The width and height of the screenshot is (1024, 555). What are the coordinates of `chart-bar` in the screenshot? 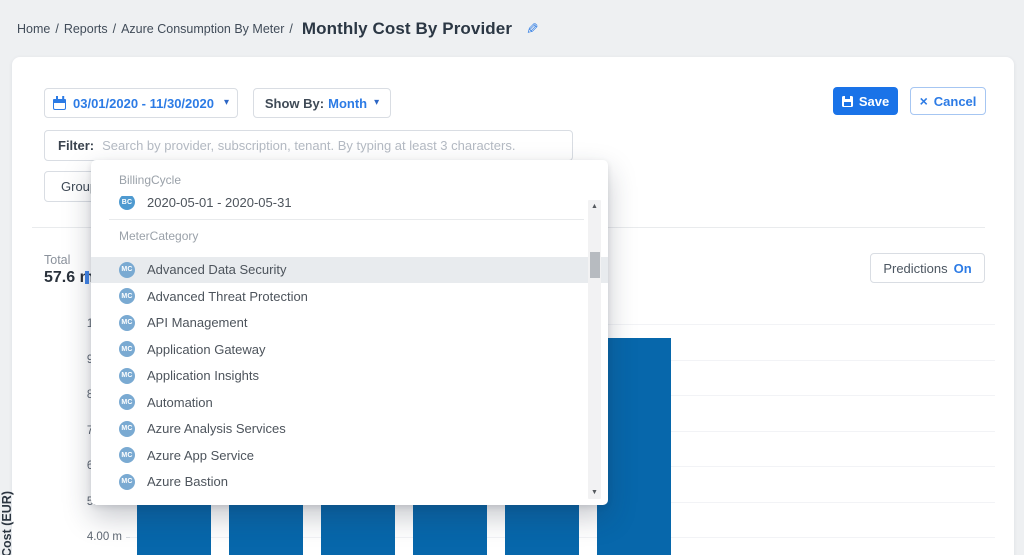 It's located at (634, 446).